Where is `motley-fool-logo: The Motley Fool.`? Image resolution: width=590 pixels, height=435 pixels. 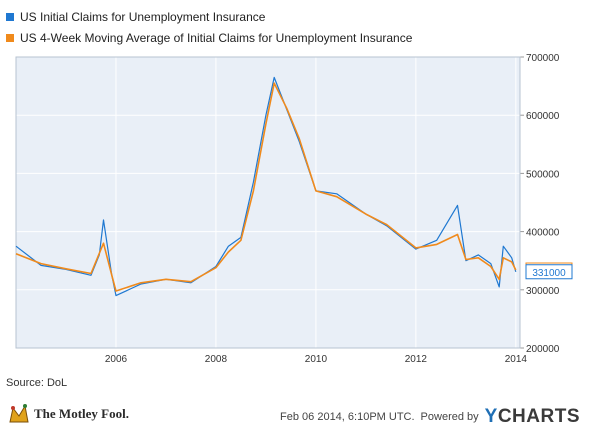 motley-fool-logo: The Motley Fool. is located at coordinates (68, 414).